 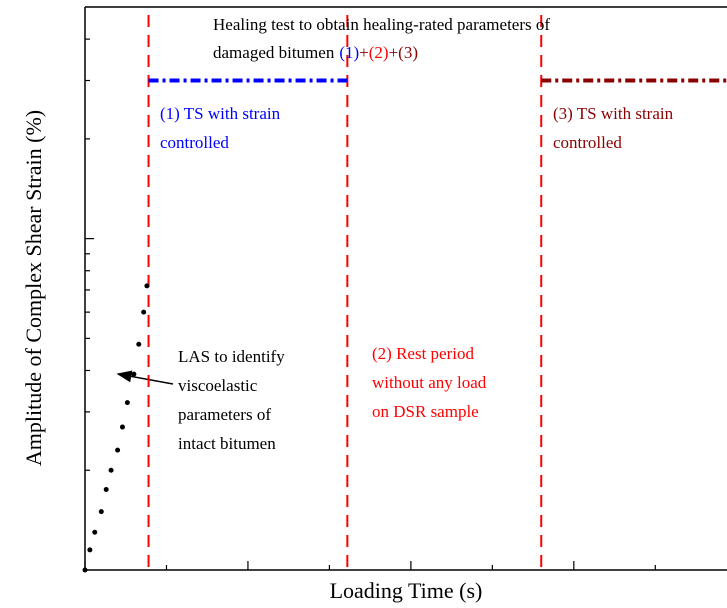 I want to click on annotation-part: damaged bitumen, so click(x=274, y=52).